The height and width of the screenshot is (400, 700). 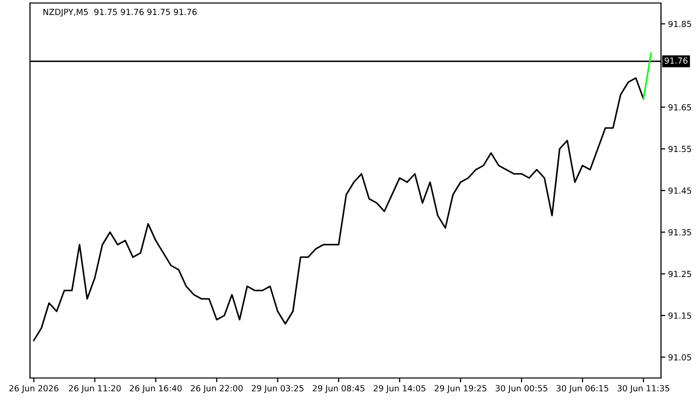 What do you see at coordinates (680, 274) in the screenshot?
I see `y-tick-label: 91.25` at bounding box center [680, 274].